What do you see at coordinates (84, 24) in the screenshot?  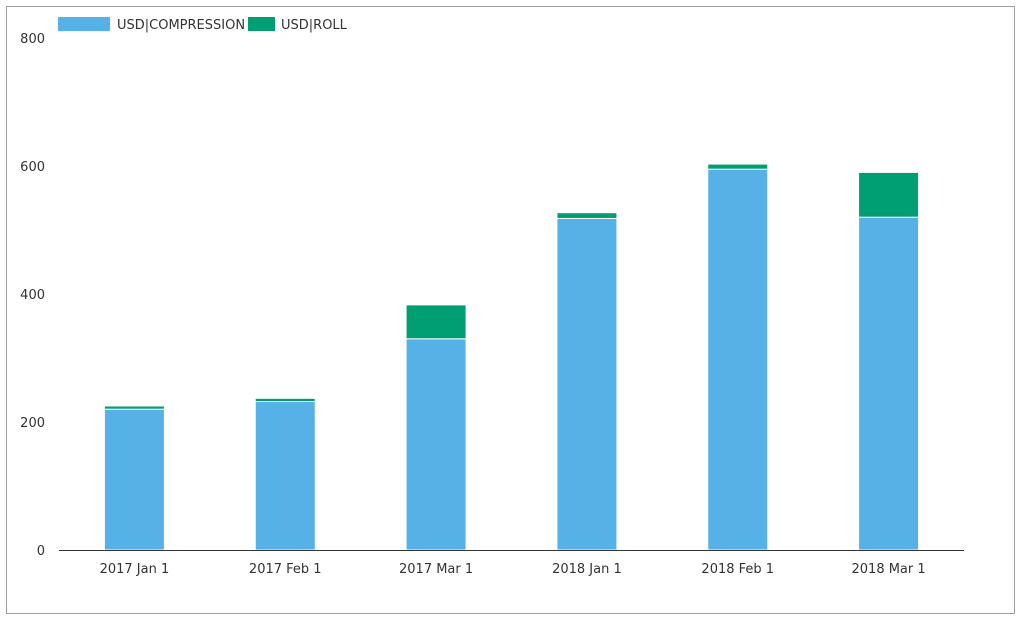 I see `legend-swatch-compression` at bounding box center [84, 24].